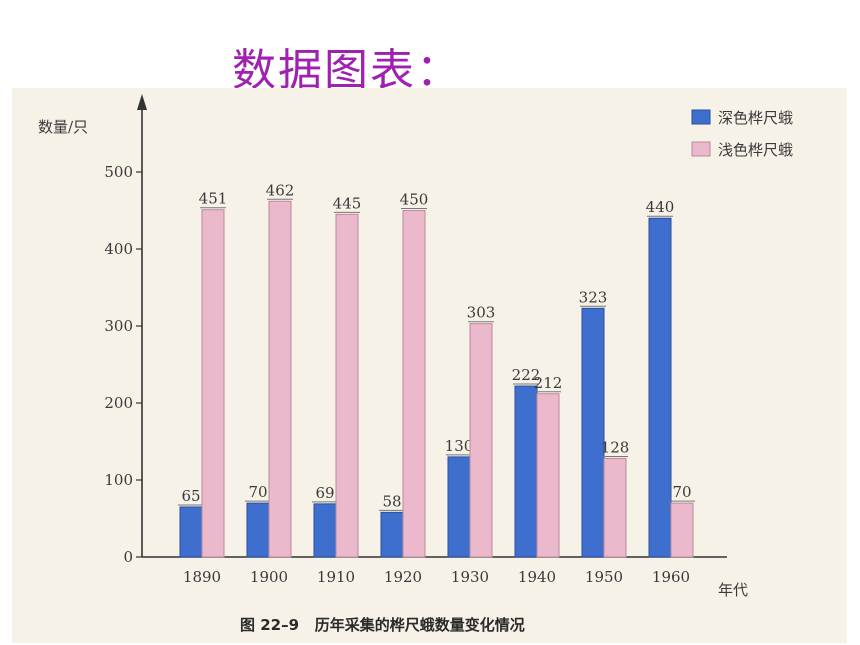  Describe the element at coordinates (526, 375) in the screenshot. I see `data-label: 222` at that location.